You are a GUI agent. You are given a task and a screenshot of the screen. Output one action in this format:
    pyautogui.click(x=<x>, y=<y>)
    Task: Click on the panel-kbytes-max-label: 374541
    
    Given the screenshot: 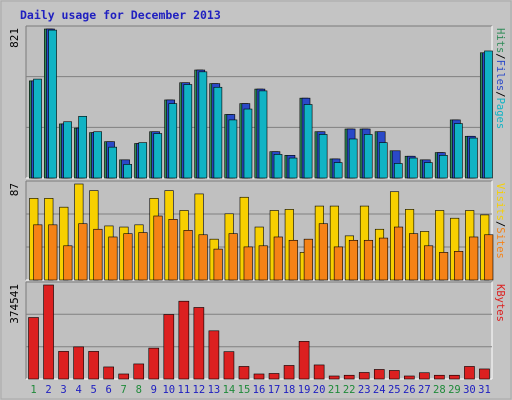 What is the action you would take?
    pyautogui.click(x=14, y=304)
    